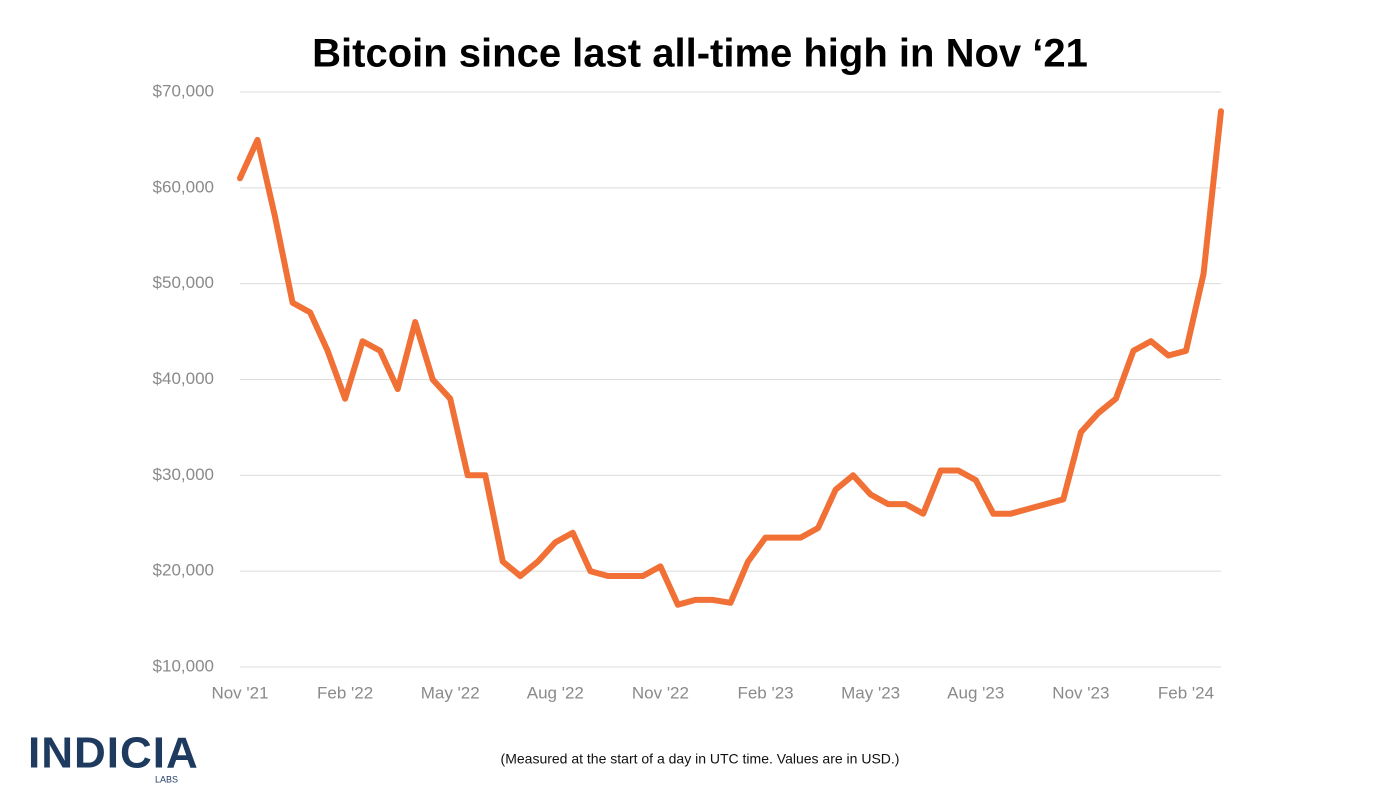  Describe the element at coordinates (975, 692) in the screenshot. I see `x-tick-label: Aug '23` at that location.